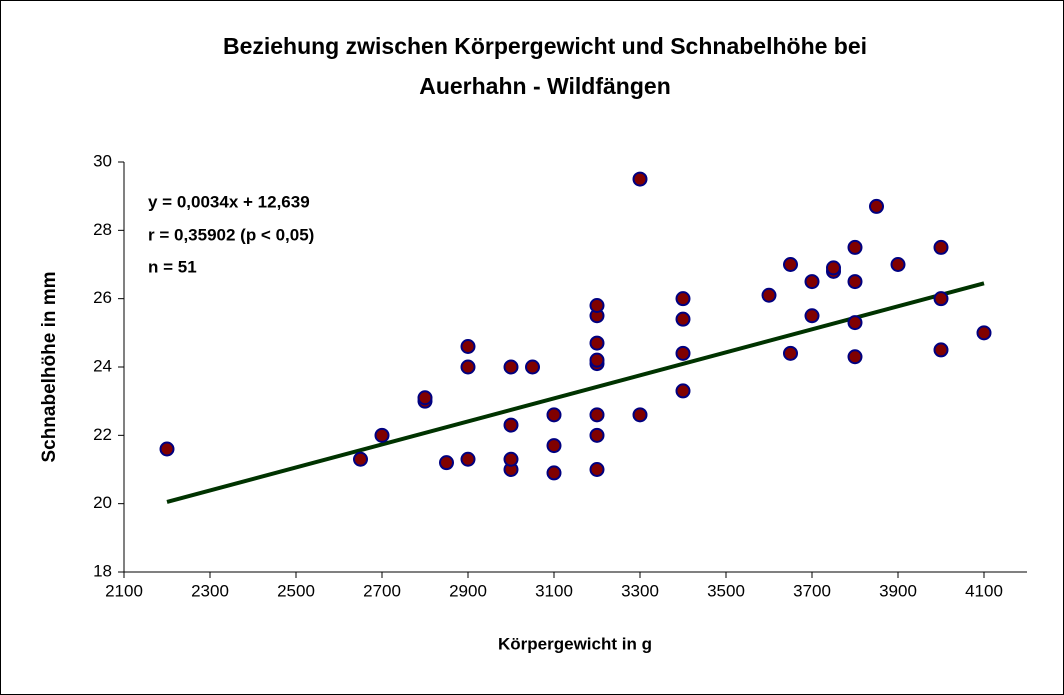 This screenshot has height=695, width=1064. Describe the element at coordinates (102, 365) in the screenshot. I see `y-tick-label: 24` at that location.